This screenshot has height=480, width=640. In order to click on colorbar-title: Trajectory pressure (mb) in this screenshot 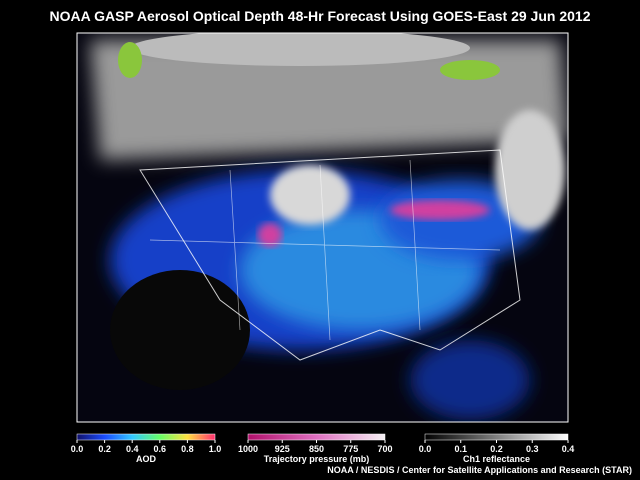, I will do `click(317, 459)`.